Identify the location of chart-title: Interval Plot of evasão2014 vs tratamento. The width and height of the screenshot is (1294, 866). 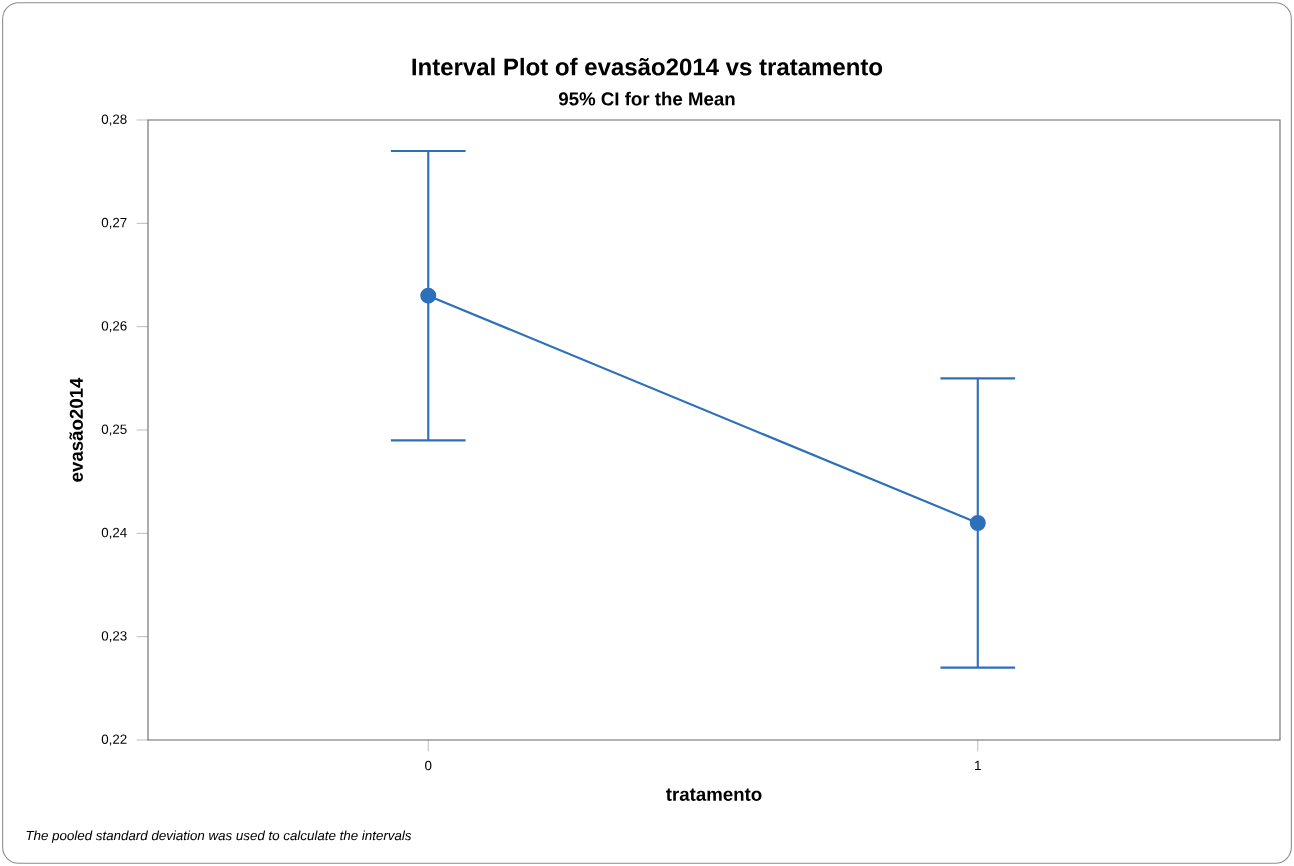
(647, 66).